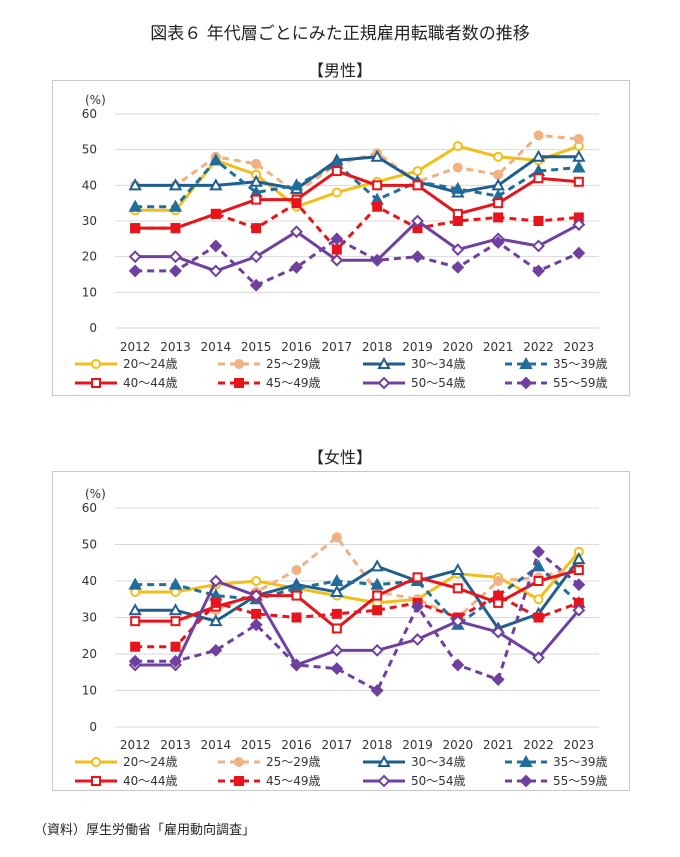 This screenshot has height=857, width=680. Describe the element at coordinates (377, 745) in the screenshot. I see `x-tick-label: 2018` at that location.